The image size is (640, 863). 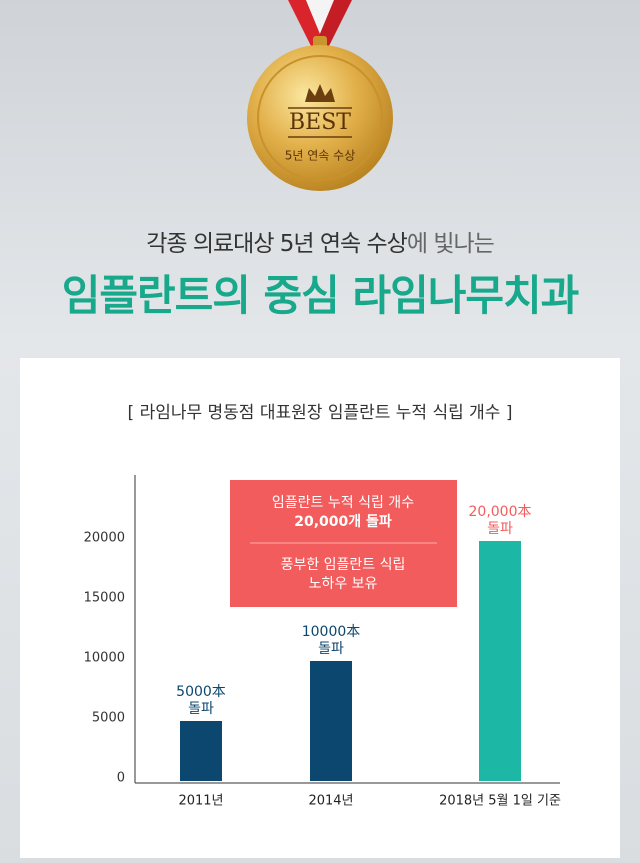 What do you see at coordinates (104, 598) in the screenshot?
I see `y-tick-label: 15000` at bounding box center [104, 598].